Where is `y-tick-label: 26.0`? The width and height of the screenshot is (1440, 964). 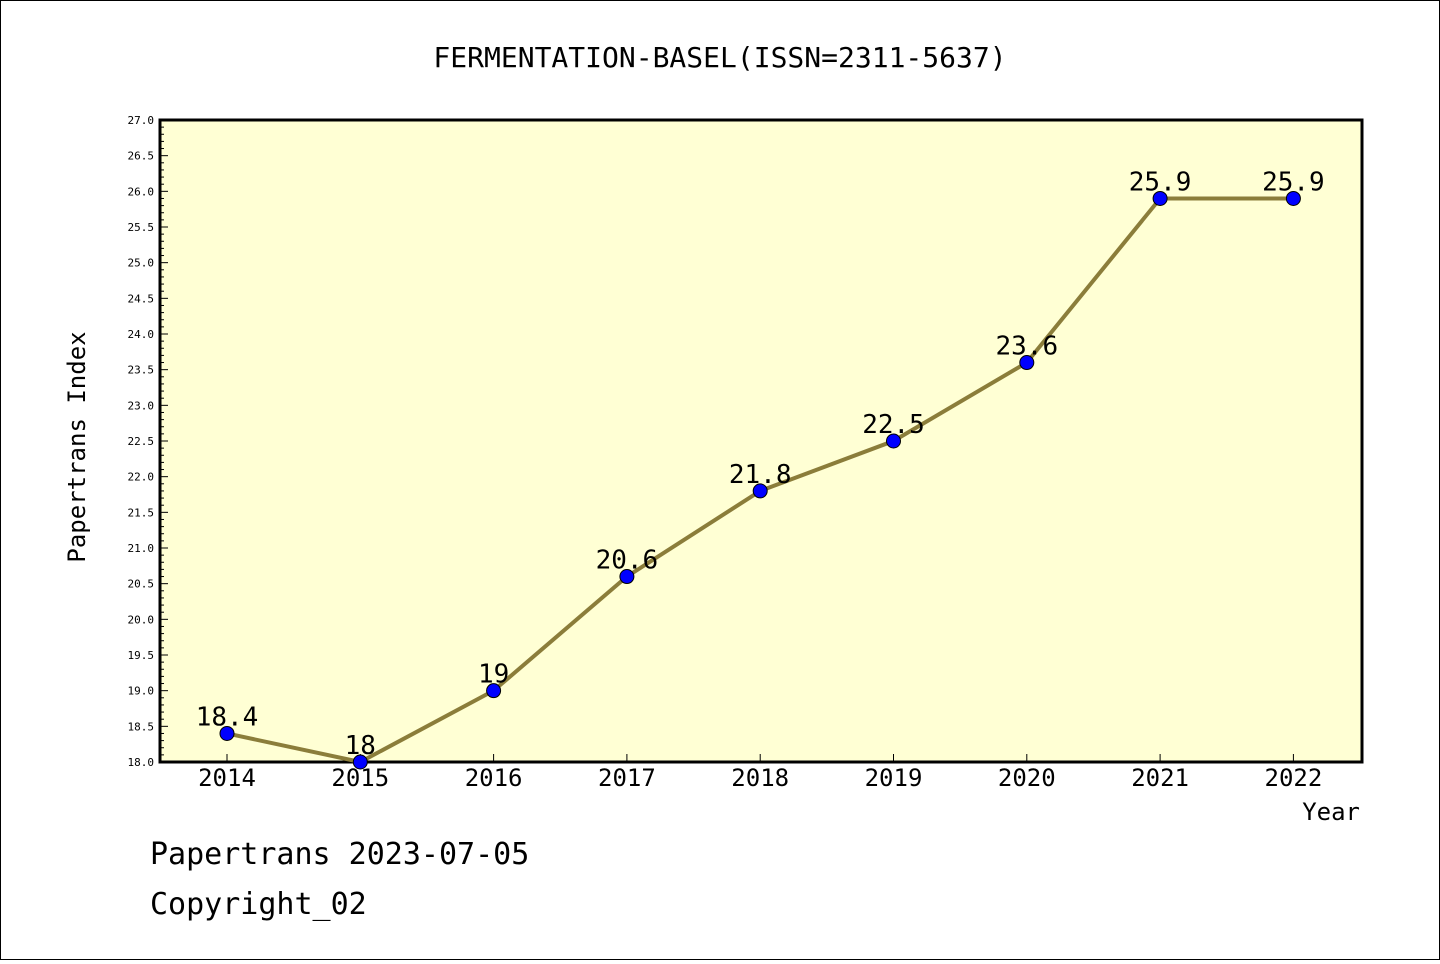 y-tick-label: 26.0 is located at coordinates (141, 191).